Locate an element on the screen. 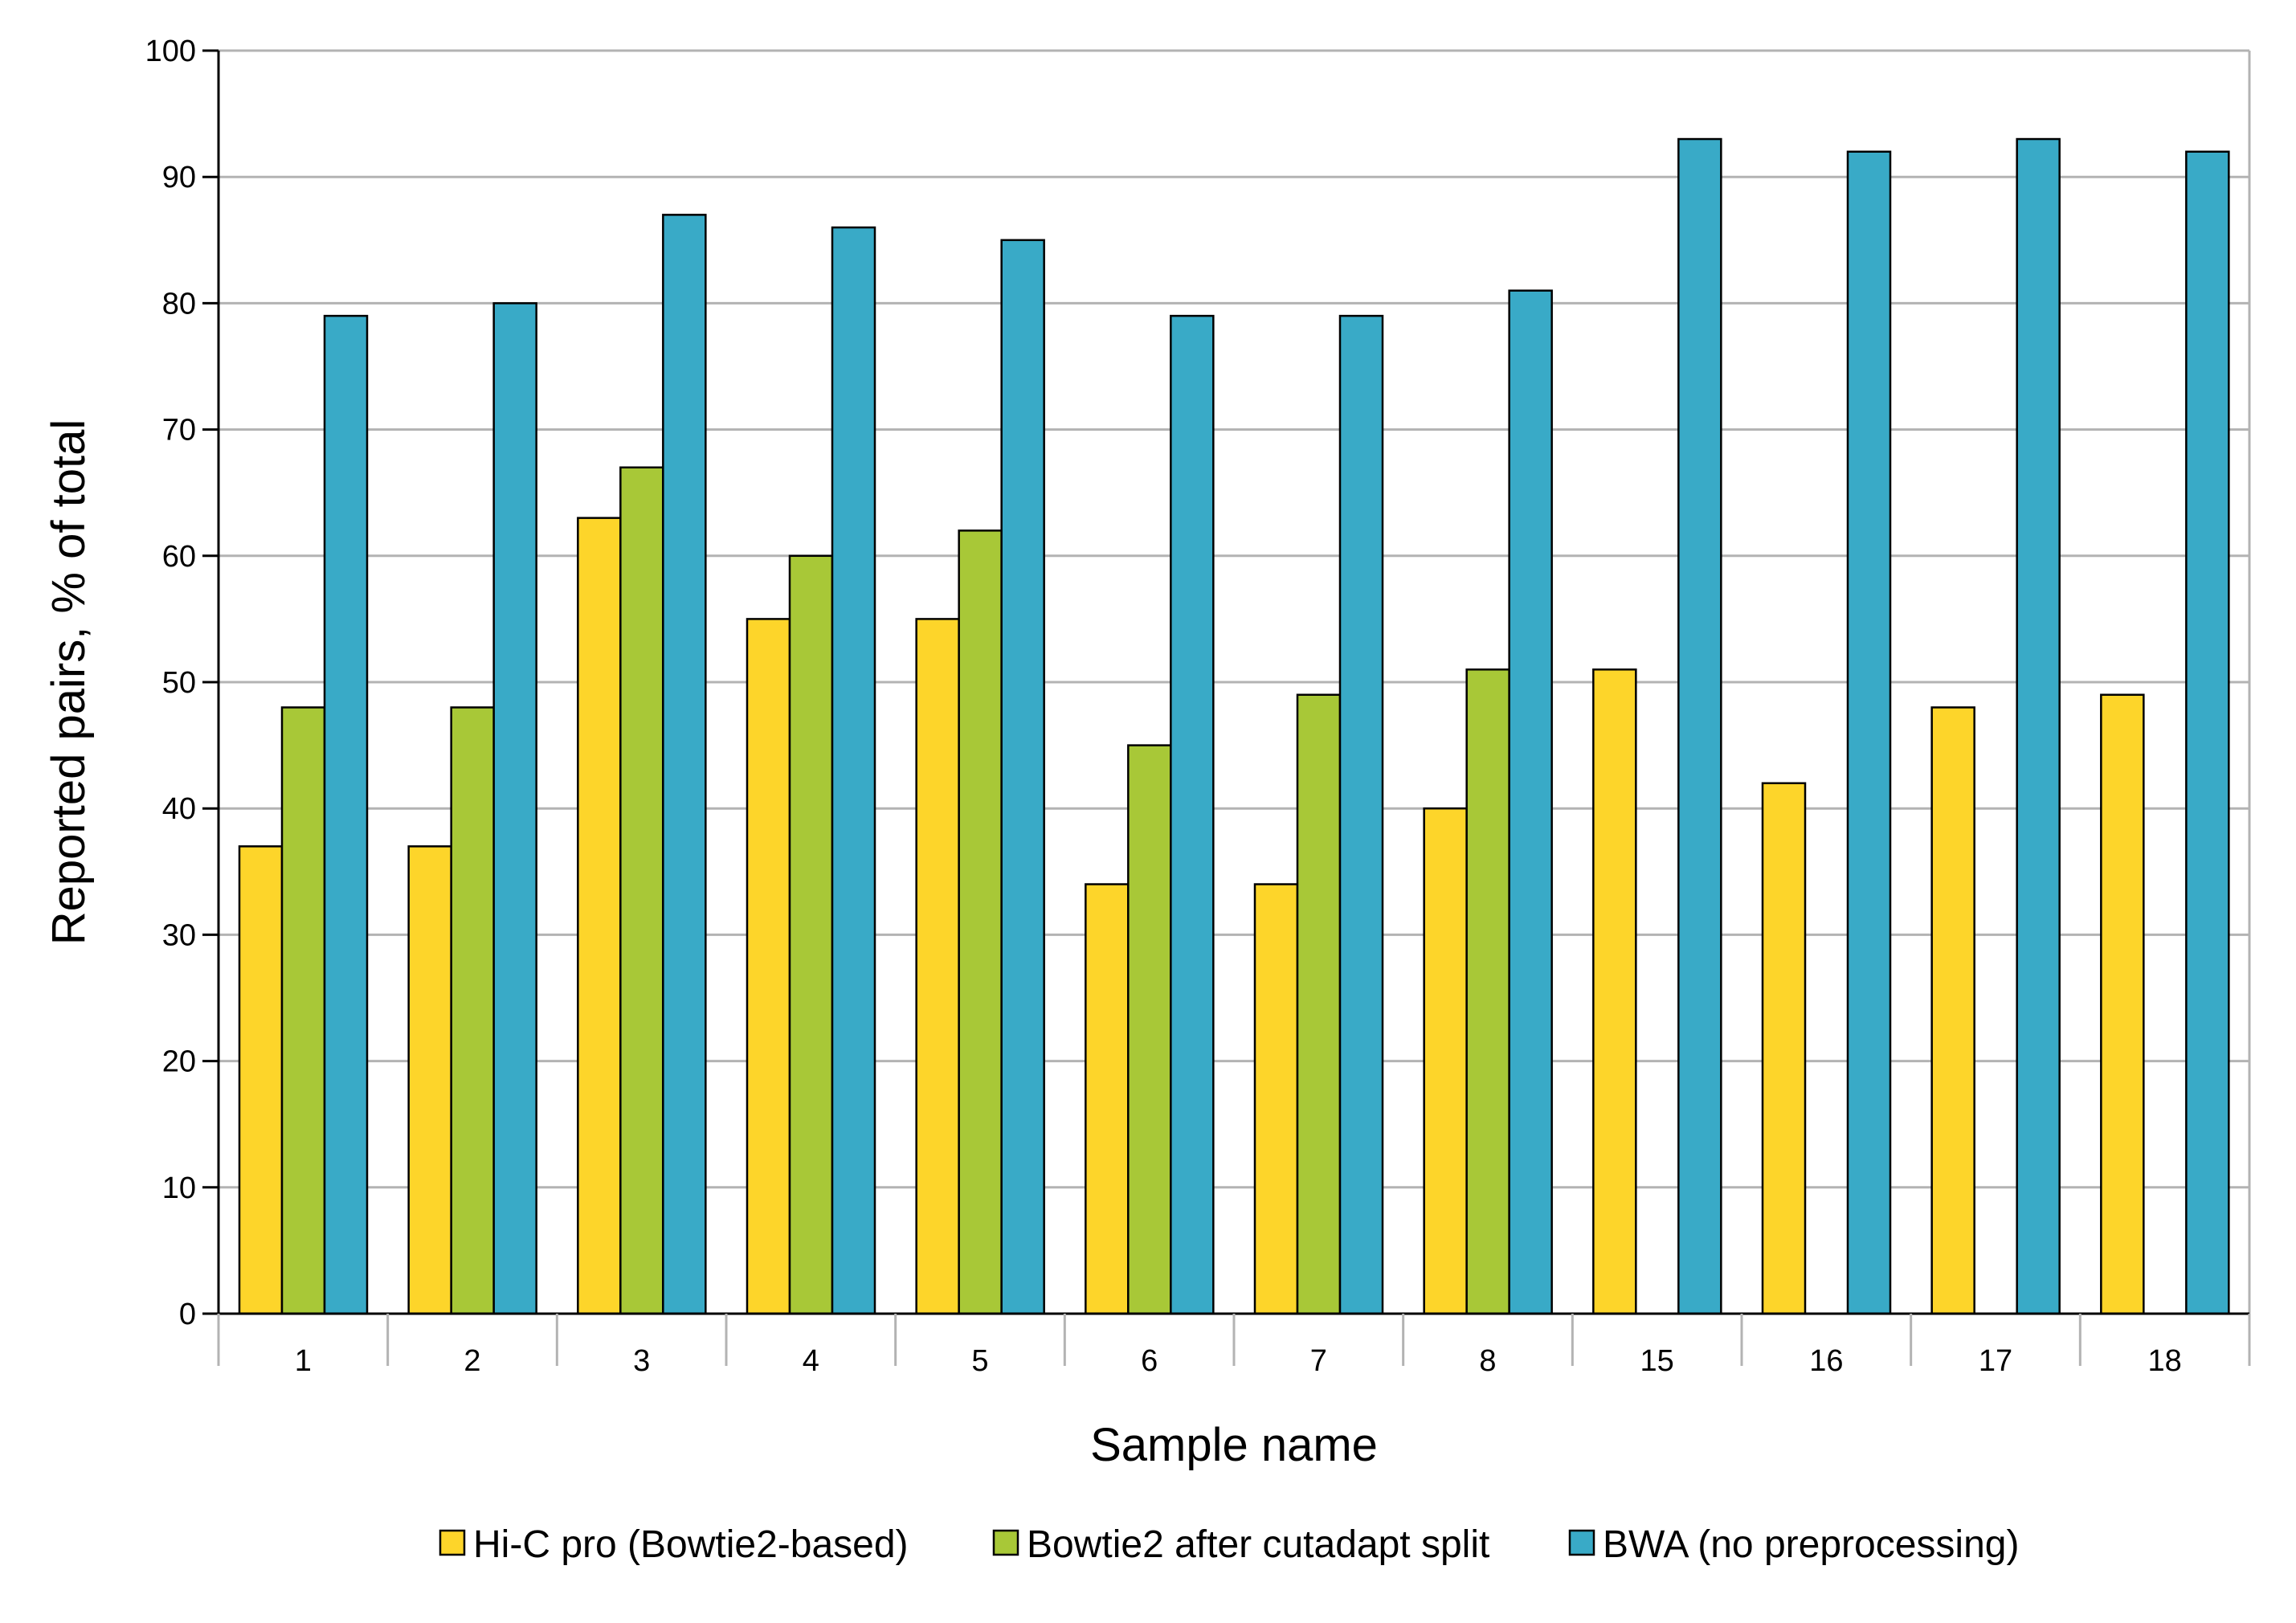 The width and height of the screenshot is (2296, 1623). y-tick-label: 0 is located at coordinates (187, 1314).